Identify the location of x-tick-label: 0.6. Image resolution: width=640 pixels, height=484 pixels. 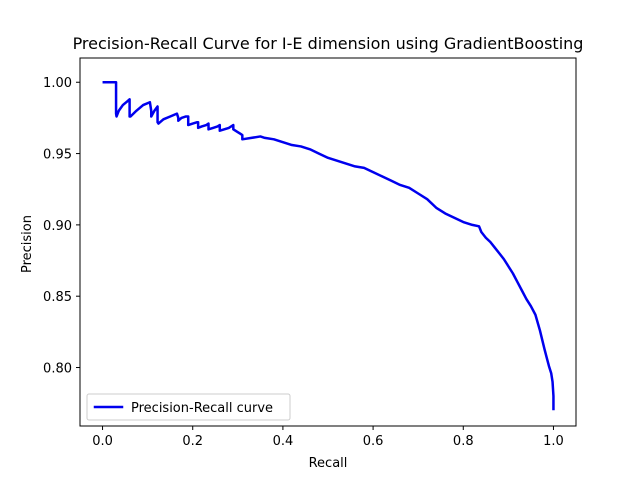
(373, 441).